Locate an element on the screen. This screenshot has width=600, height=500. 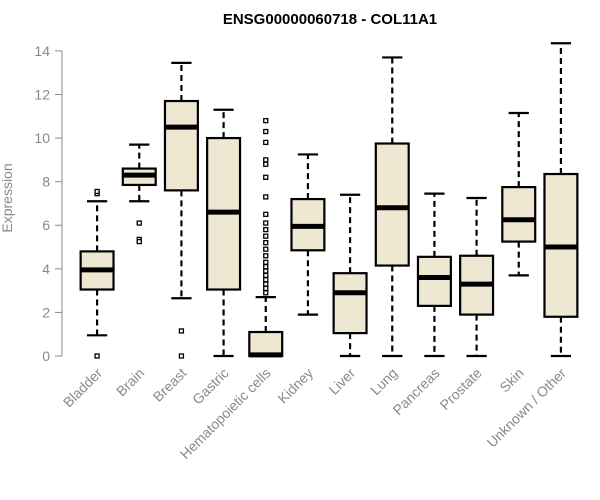
box-lung is located at coordinates (392, 207).